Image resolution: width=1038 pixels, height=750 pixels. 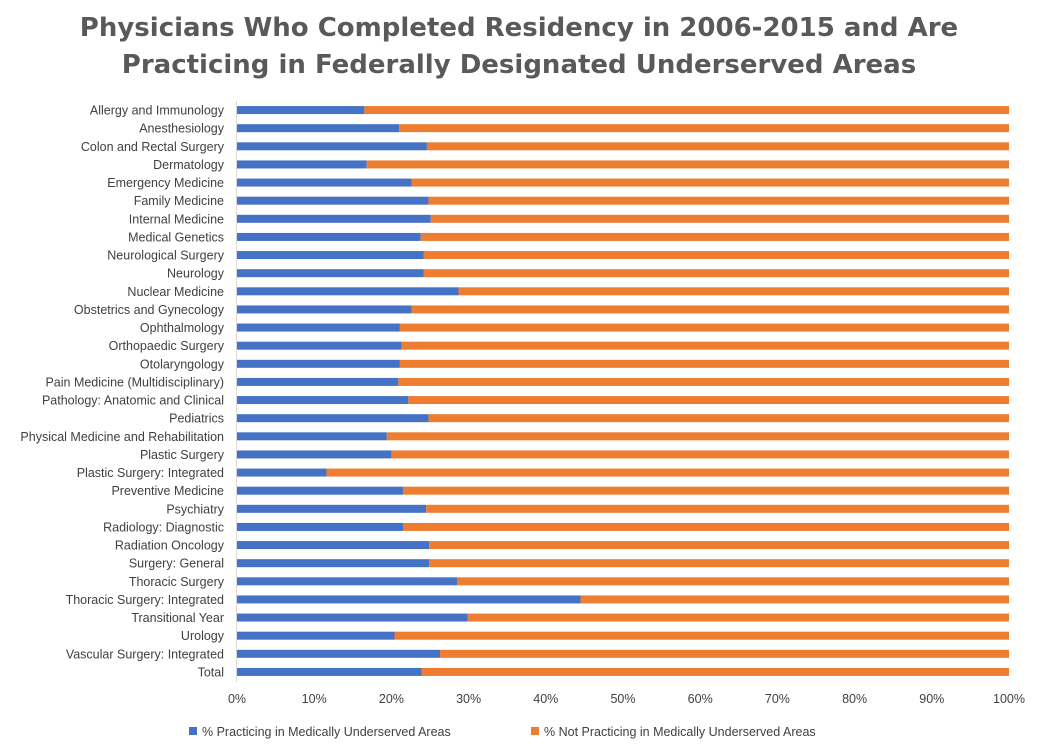 What do you see at coordinates (165, 256) in the screenshot?
I see `category-label: Neurological Surgery` at bounding box center [165, 256].